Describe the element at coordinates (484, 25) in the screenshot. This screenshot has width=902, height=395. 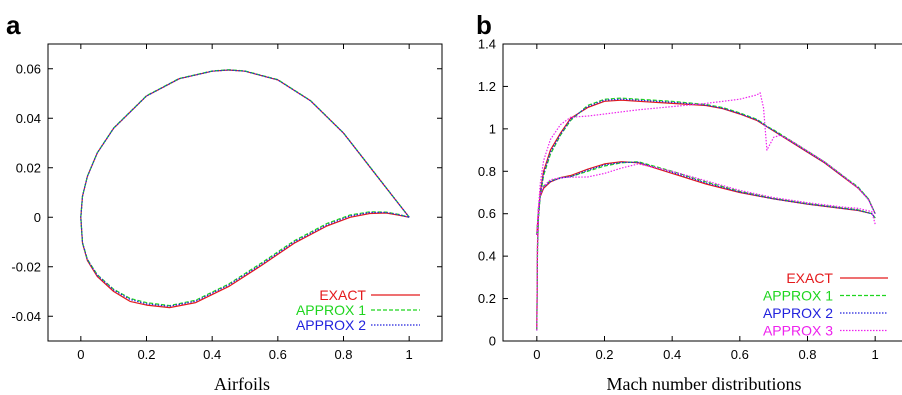
I see `panel-b-letter: b` at that location.